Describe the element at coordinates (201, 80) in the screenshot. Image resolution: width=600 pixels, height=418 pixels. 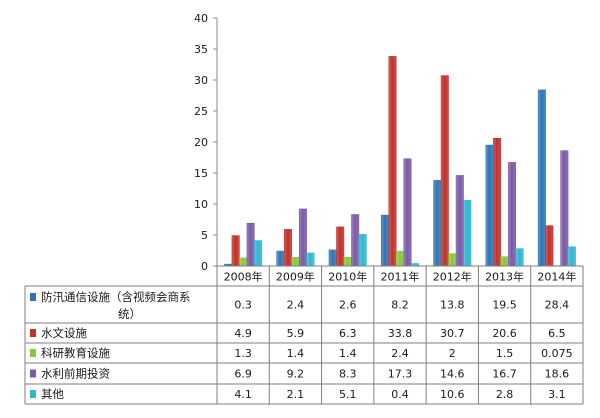
I see `y-tick-label: 30` at that location.